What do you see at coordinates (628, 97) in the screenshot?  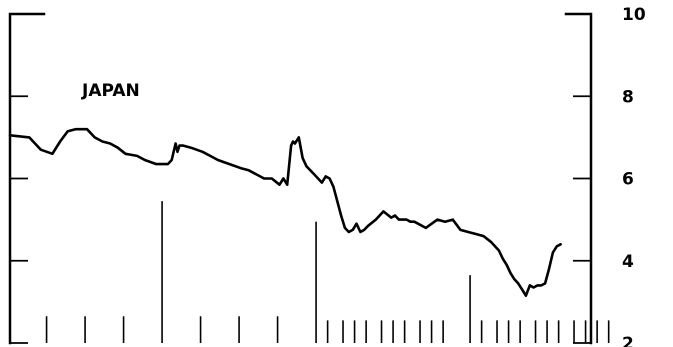 I see `y-tick-label: 8` at bounding box center [628, 97].